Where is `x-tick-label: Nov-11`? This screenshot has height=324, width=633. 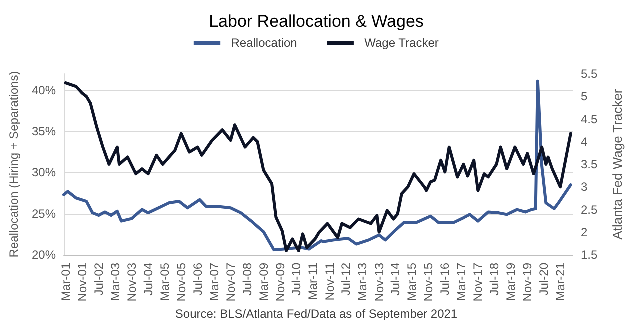 x-tick-label: Nov-11 is located at coordinates (329, 281).